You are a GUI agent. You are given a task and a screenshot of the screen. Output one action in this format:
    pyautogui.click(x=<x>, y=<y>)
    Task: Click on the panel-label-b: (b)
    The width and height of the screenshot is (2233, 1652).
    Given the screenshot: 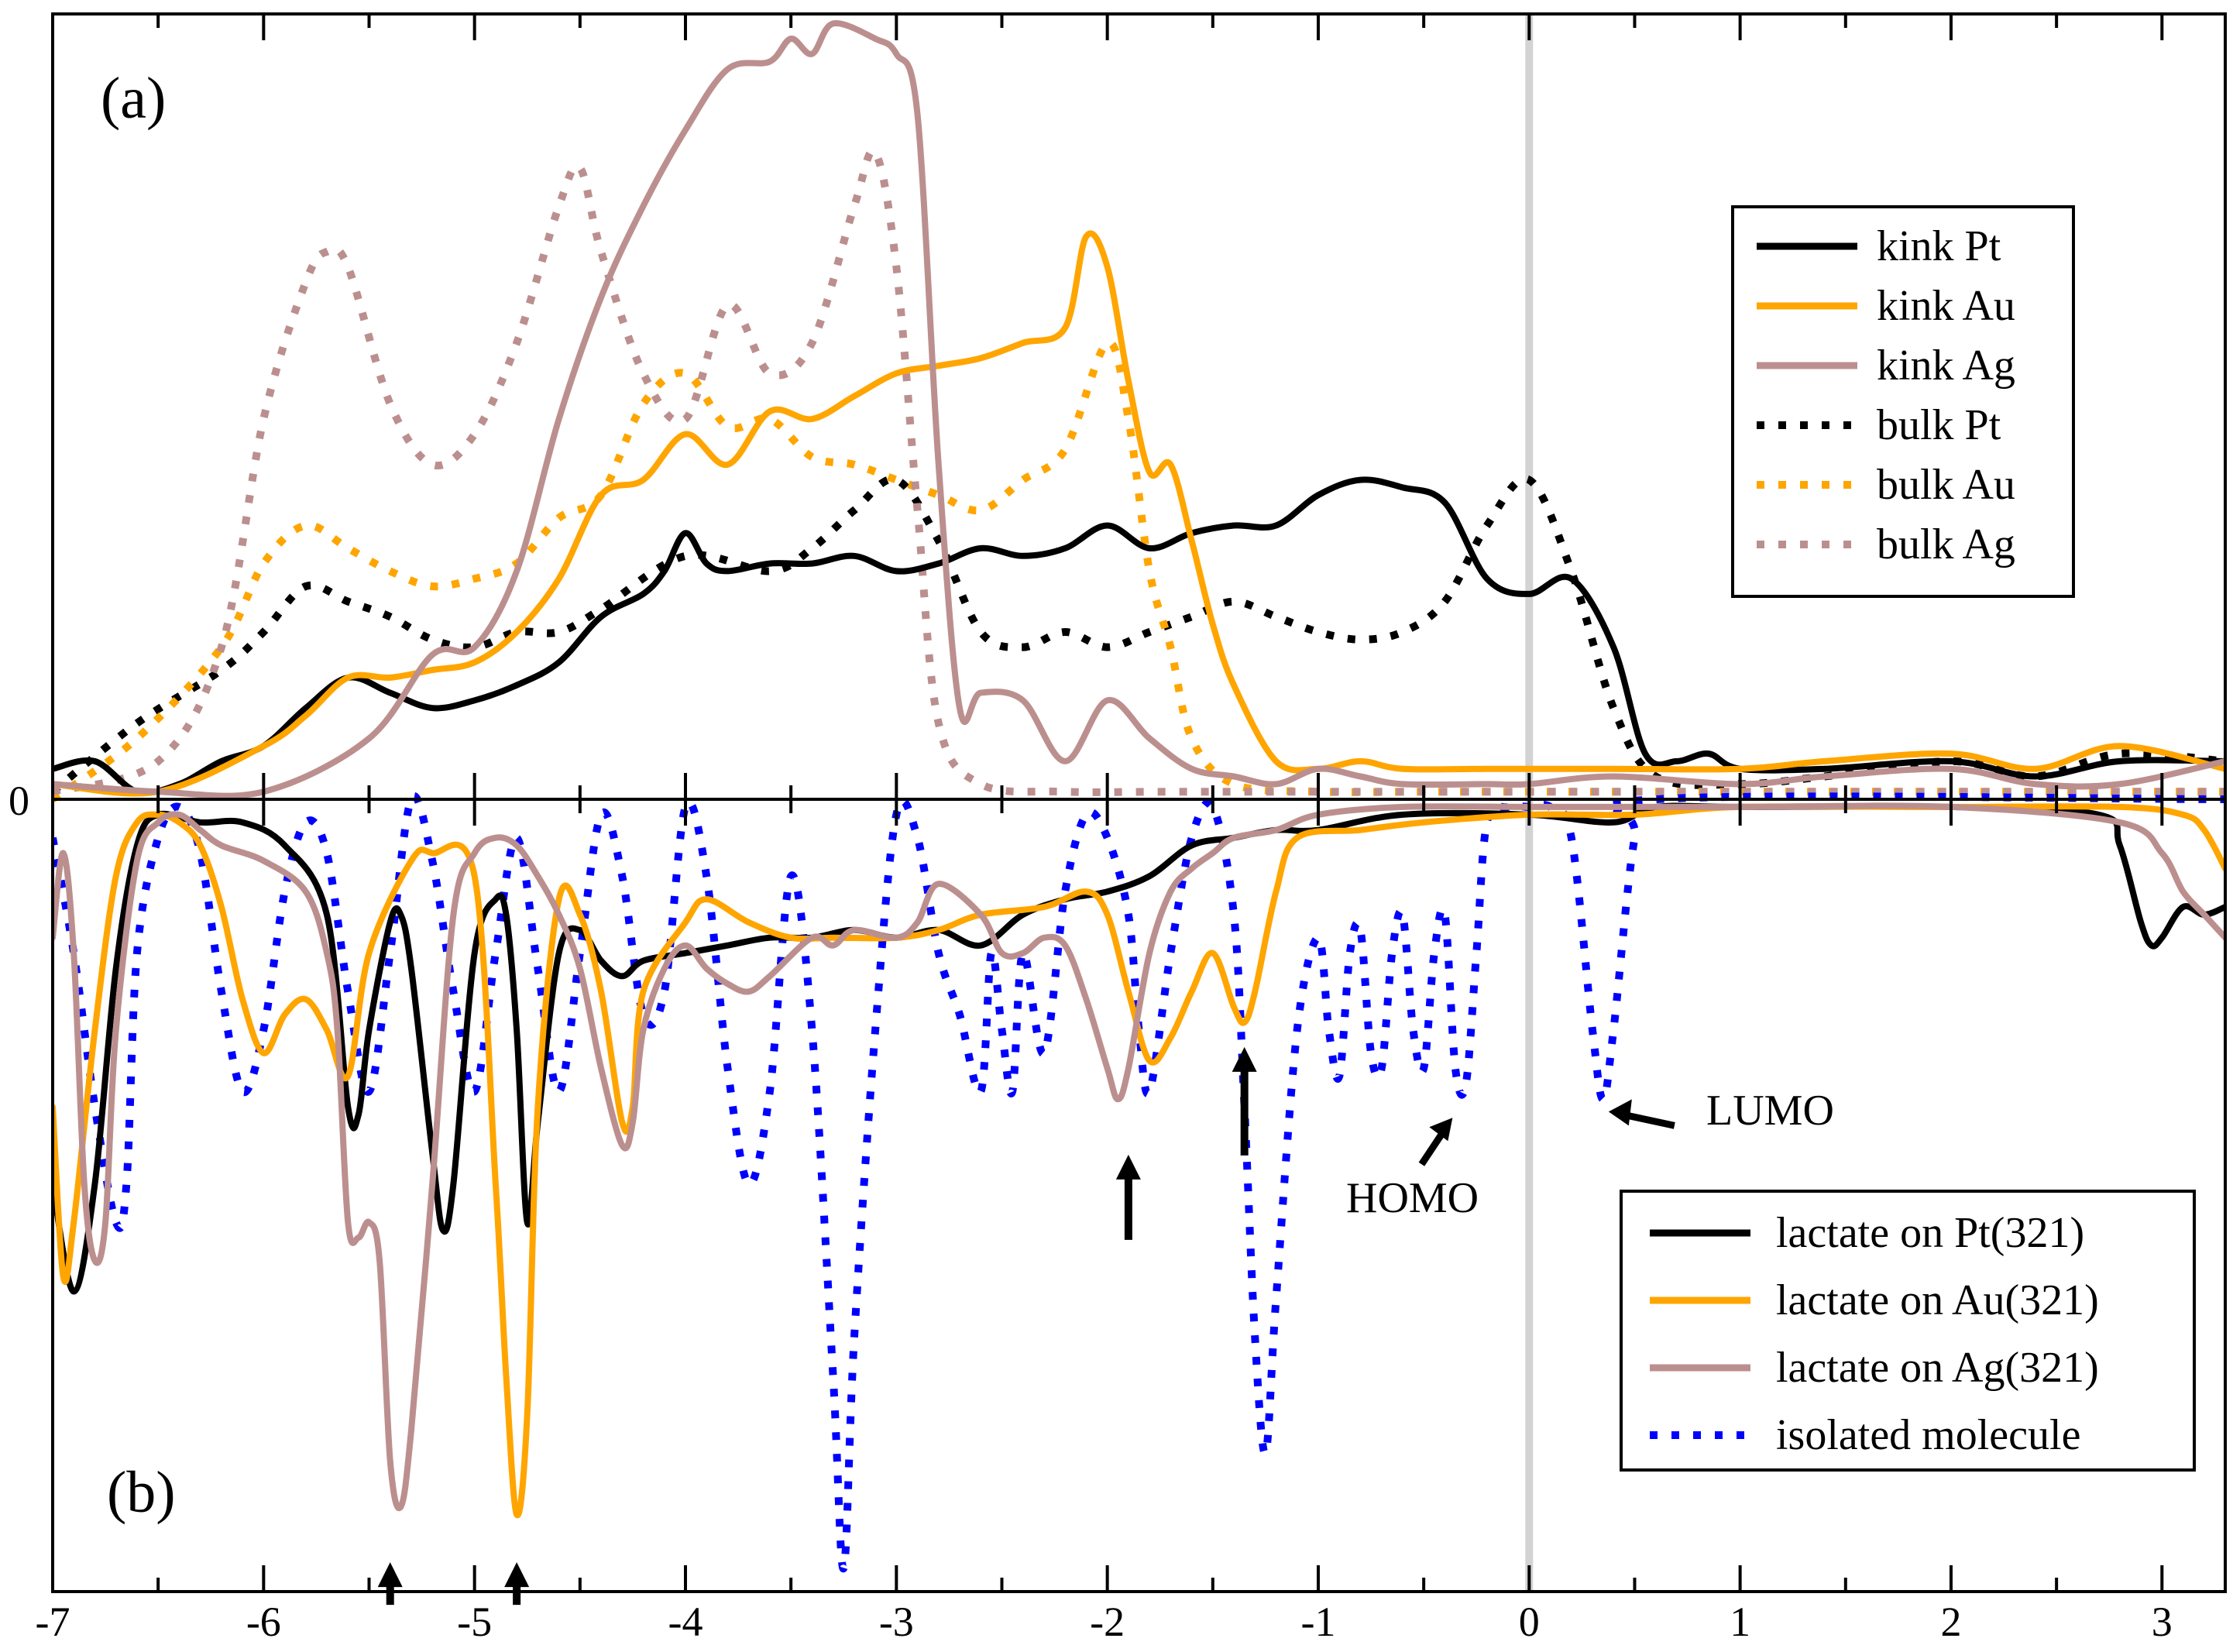 What is the action you would take?
    pyautogui.click(x=141, y=1492)
    